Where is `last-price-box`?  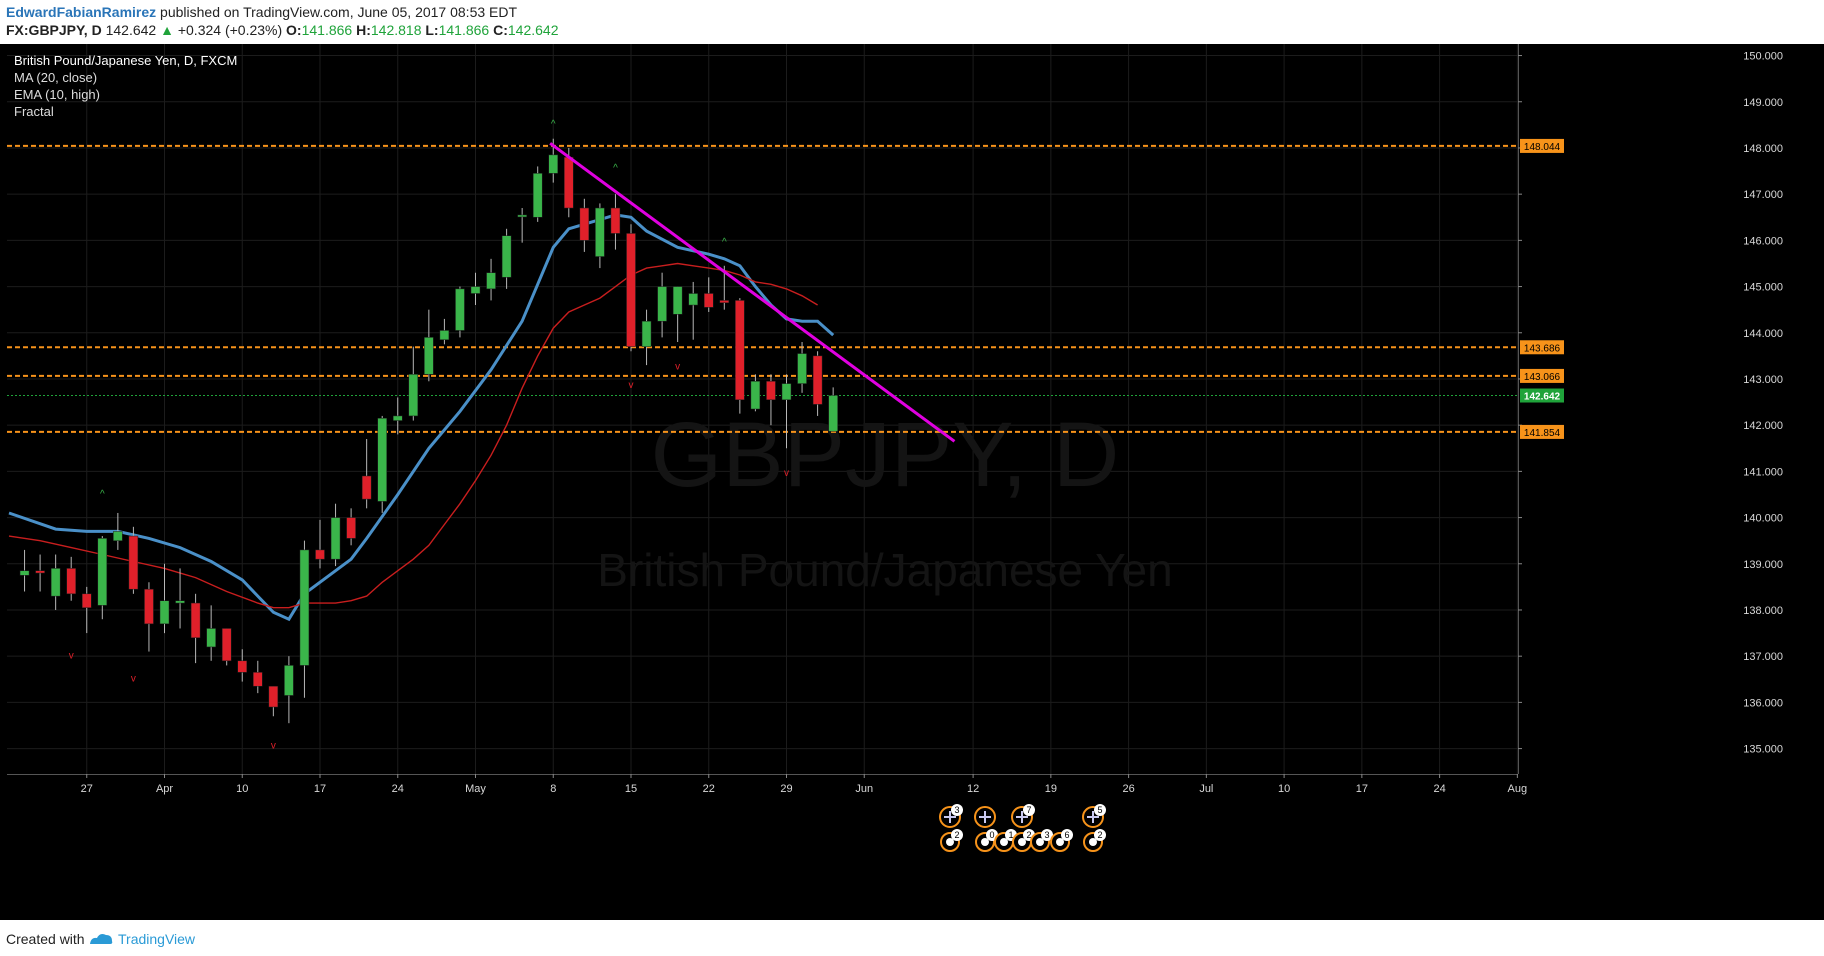
last-price-box is located at coordinates (1542, 395).